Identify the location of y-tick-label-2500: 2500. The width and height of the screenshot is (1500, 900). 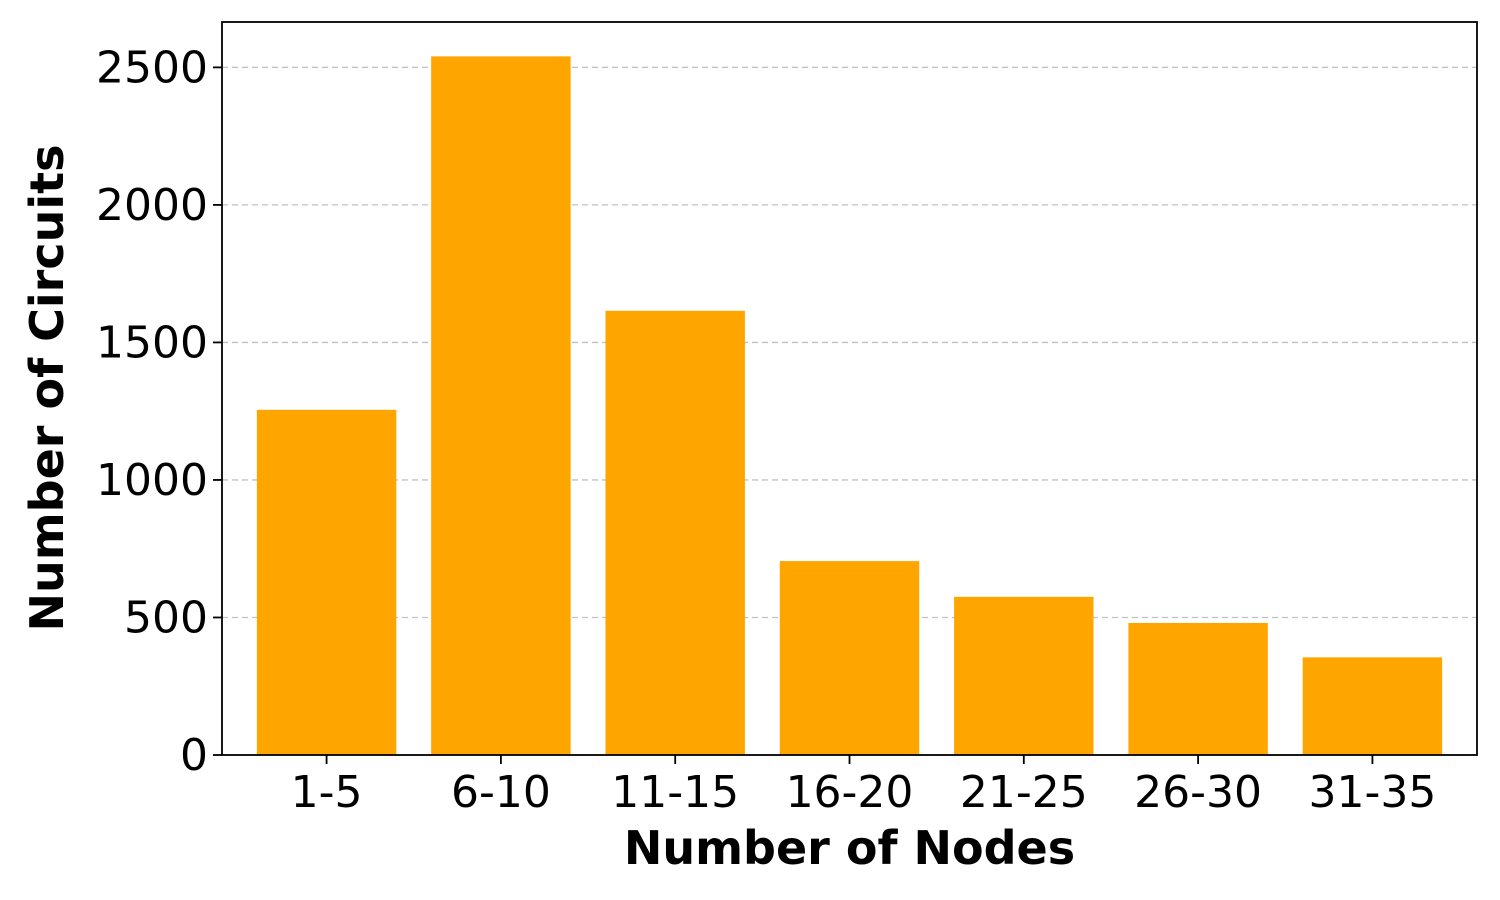
(152, 67).